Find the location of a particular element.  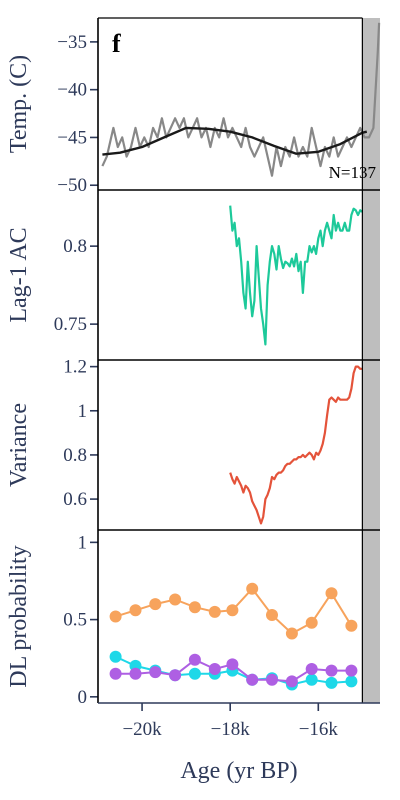

y-tick-label-dl-1: 0.5 is located at coordinates (75, 620).